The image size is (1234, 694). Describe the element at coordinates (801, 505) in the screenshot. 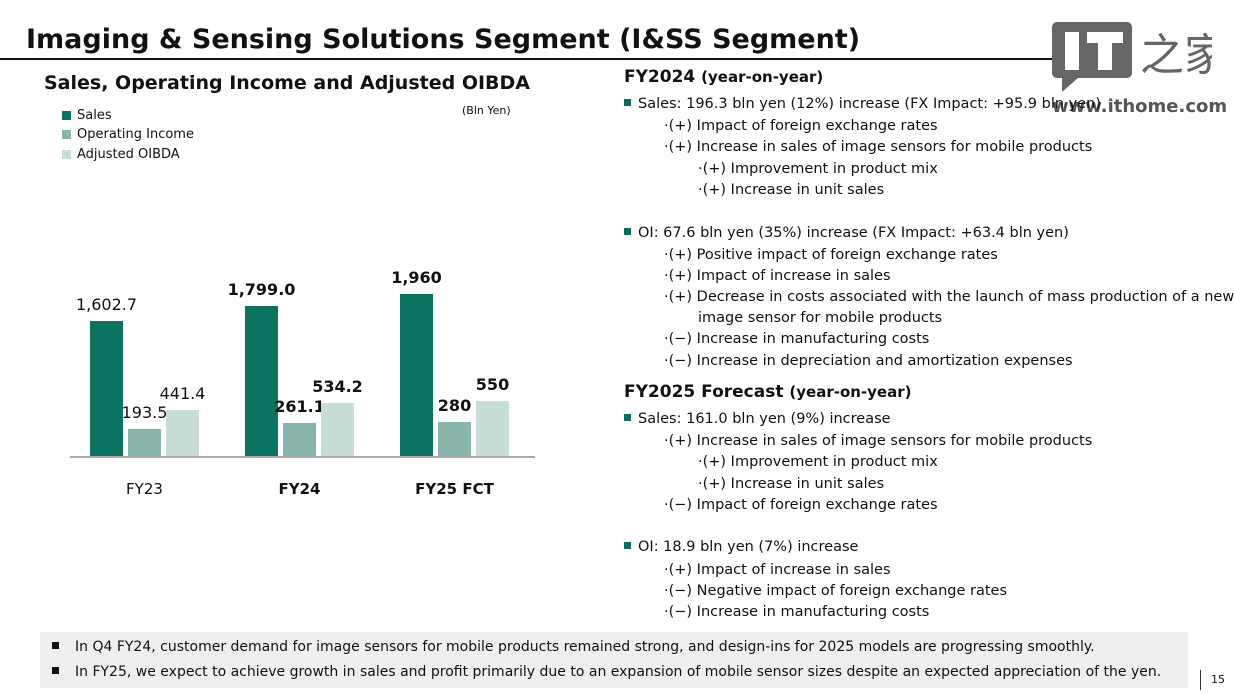

I see `bullet: ·(−) Impact of foreign exchange rates` at that location.